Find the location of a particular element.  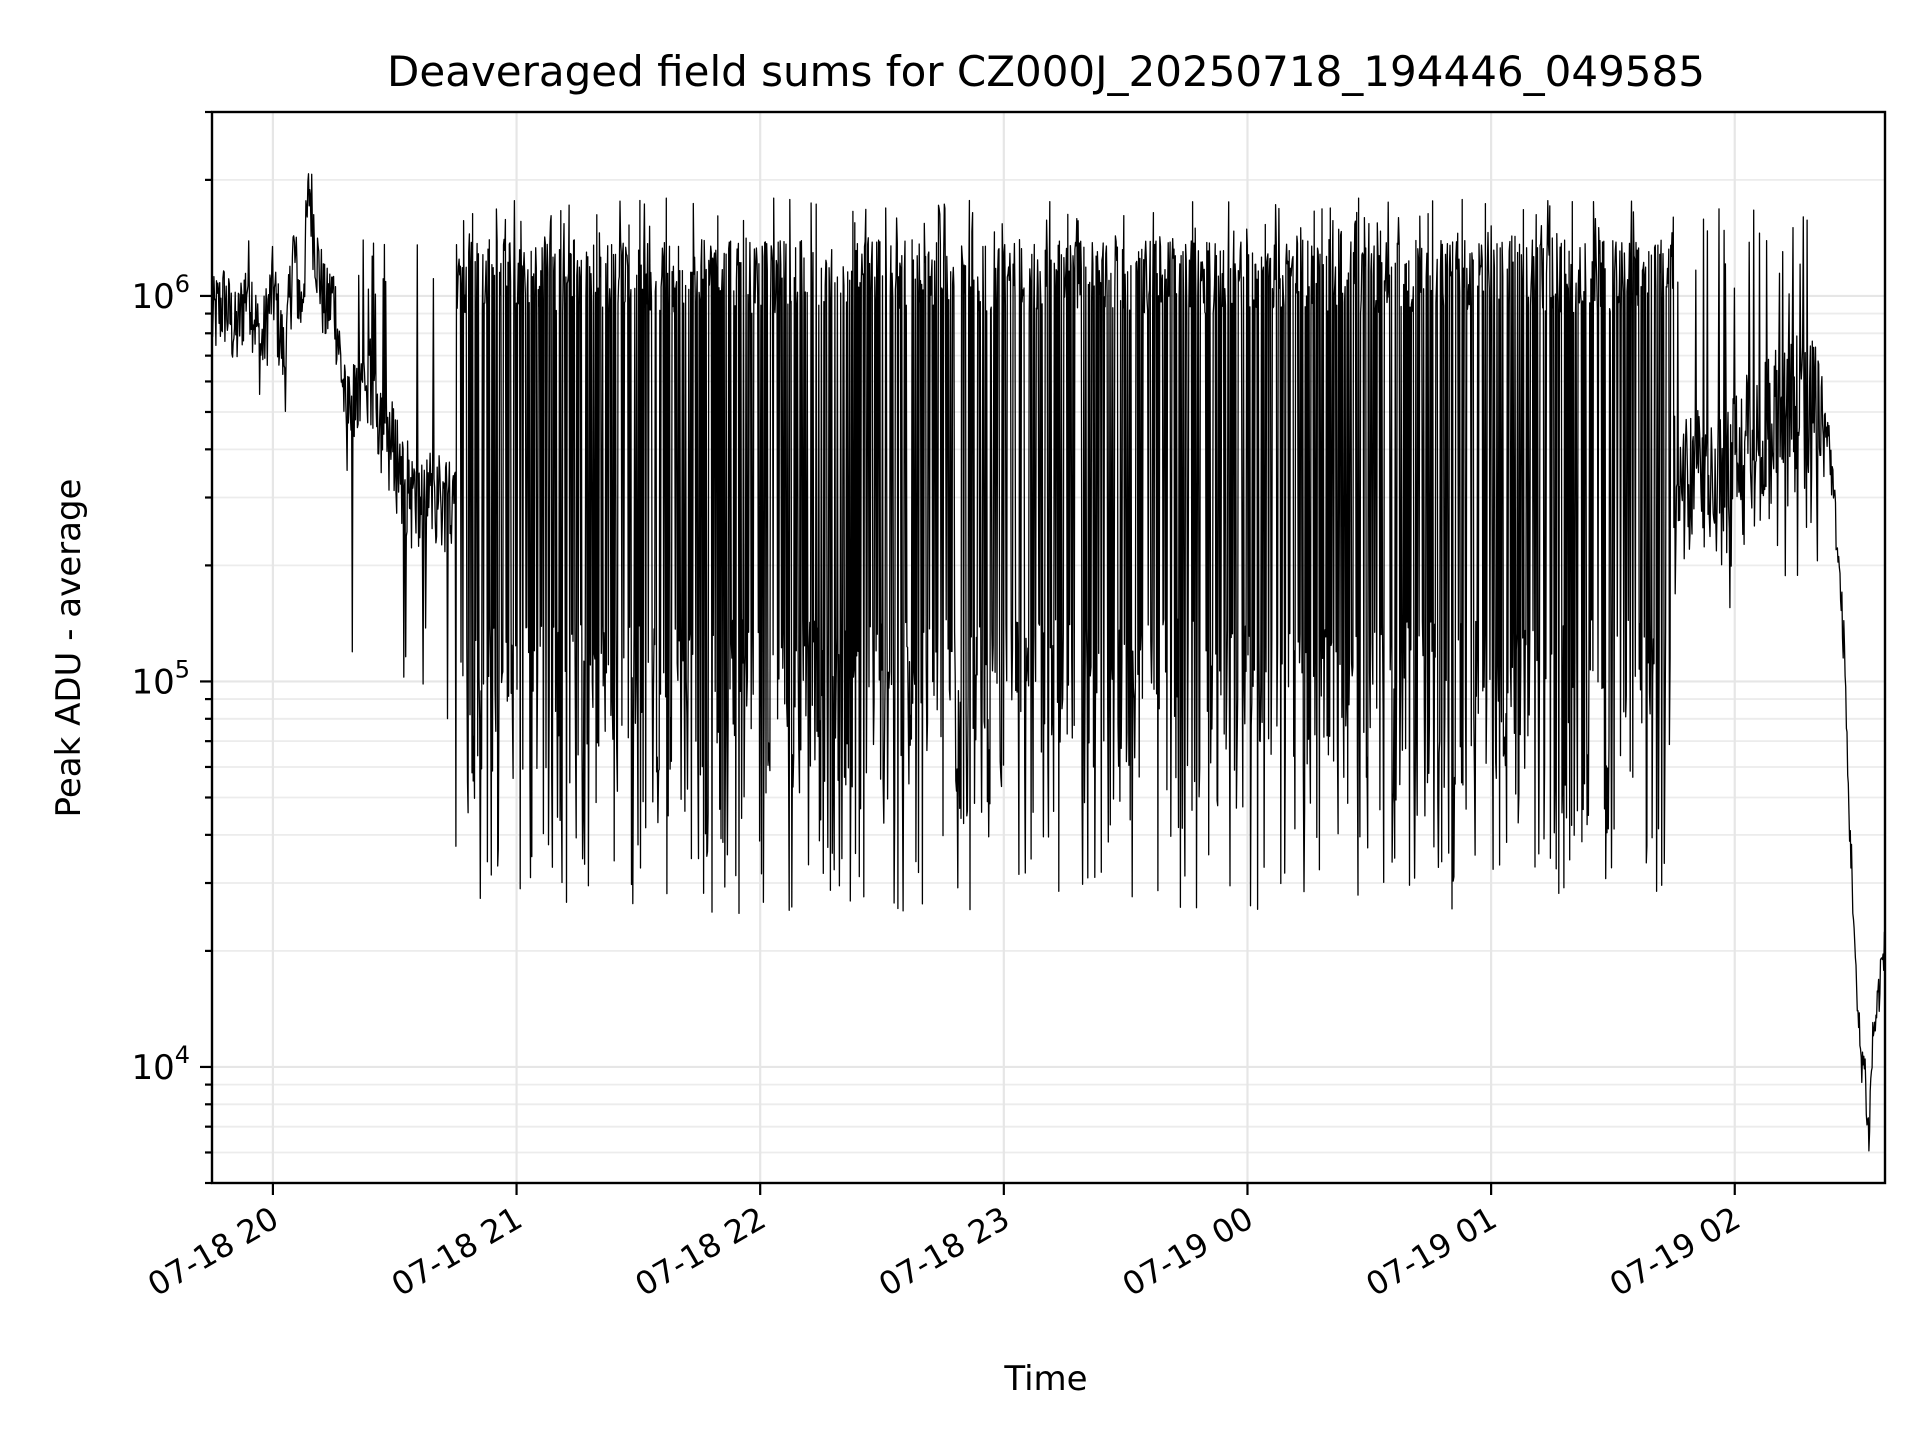

y-tick-label: 10⁶ is located at coordinates (160, 293).